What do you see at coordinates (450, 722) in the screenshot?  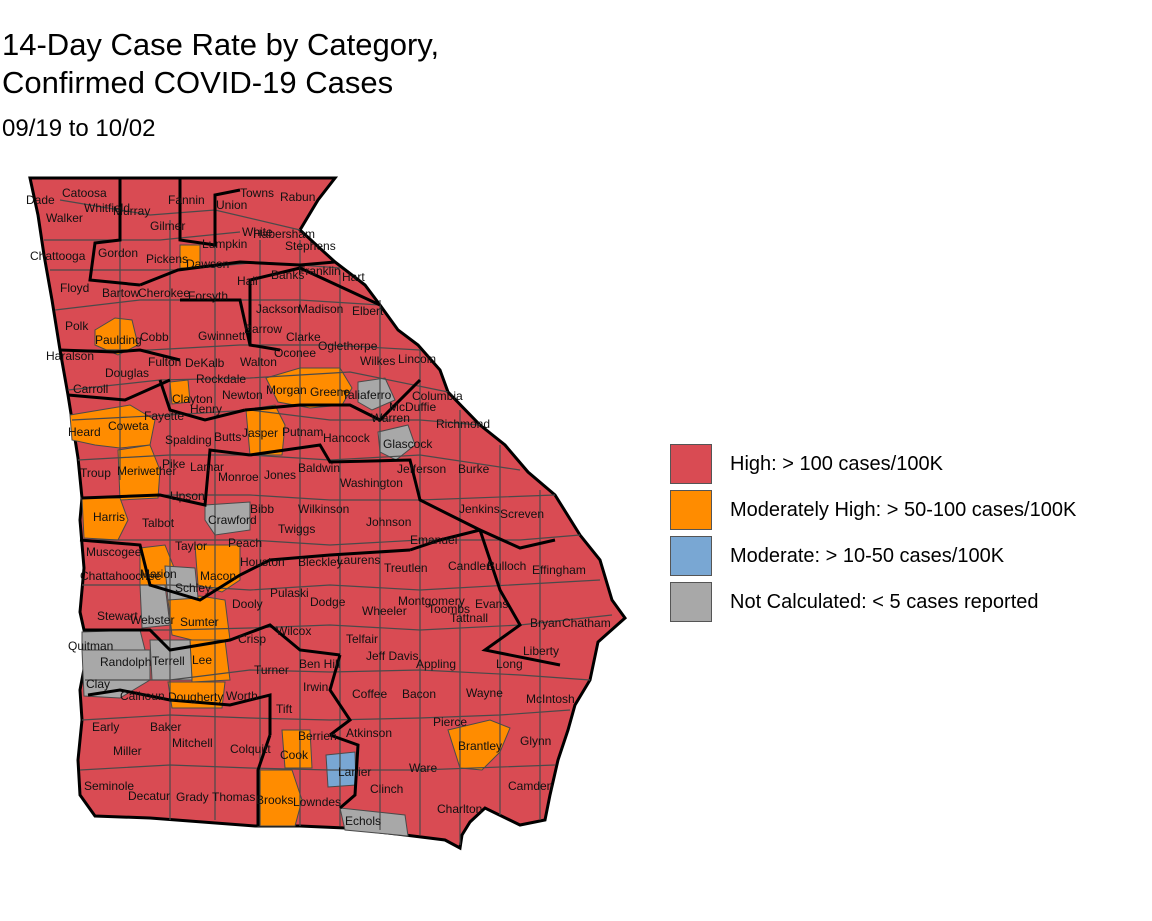 I see `county-label-pierce: Pierce` at bounding box center [450, 722].